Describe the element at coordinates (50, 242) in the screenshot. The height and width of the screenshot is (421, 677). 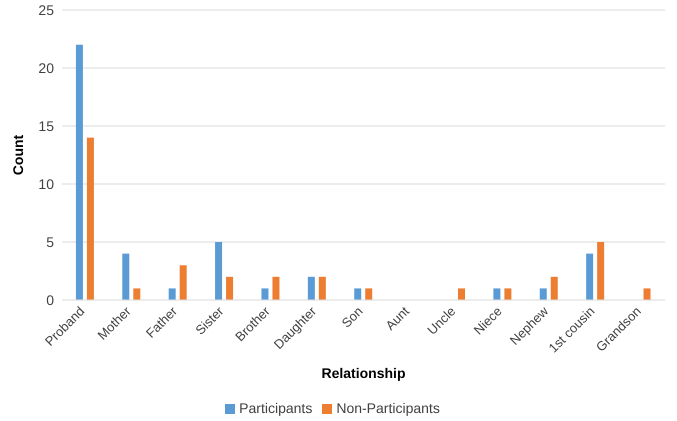
I see `y-tick-label: 5` at that location.